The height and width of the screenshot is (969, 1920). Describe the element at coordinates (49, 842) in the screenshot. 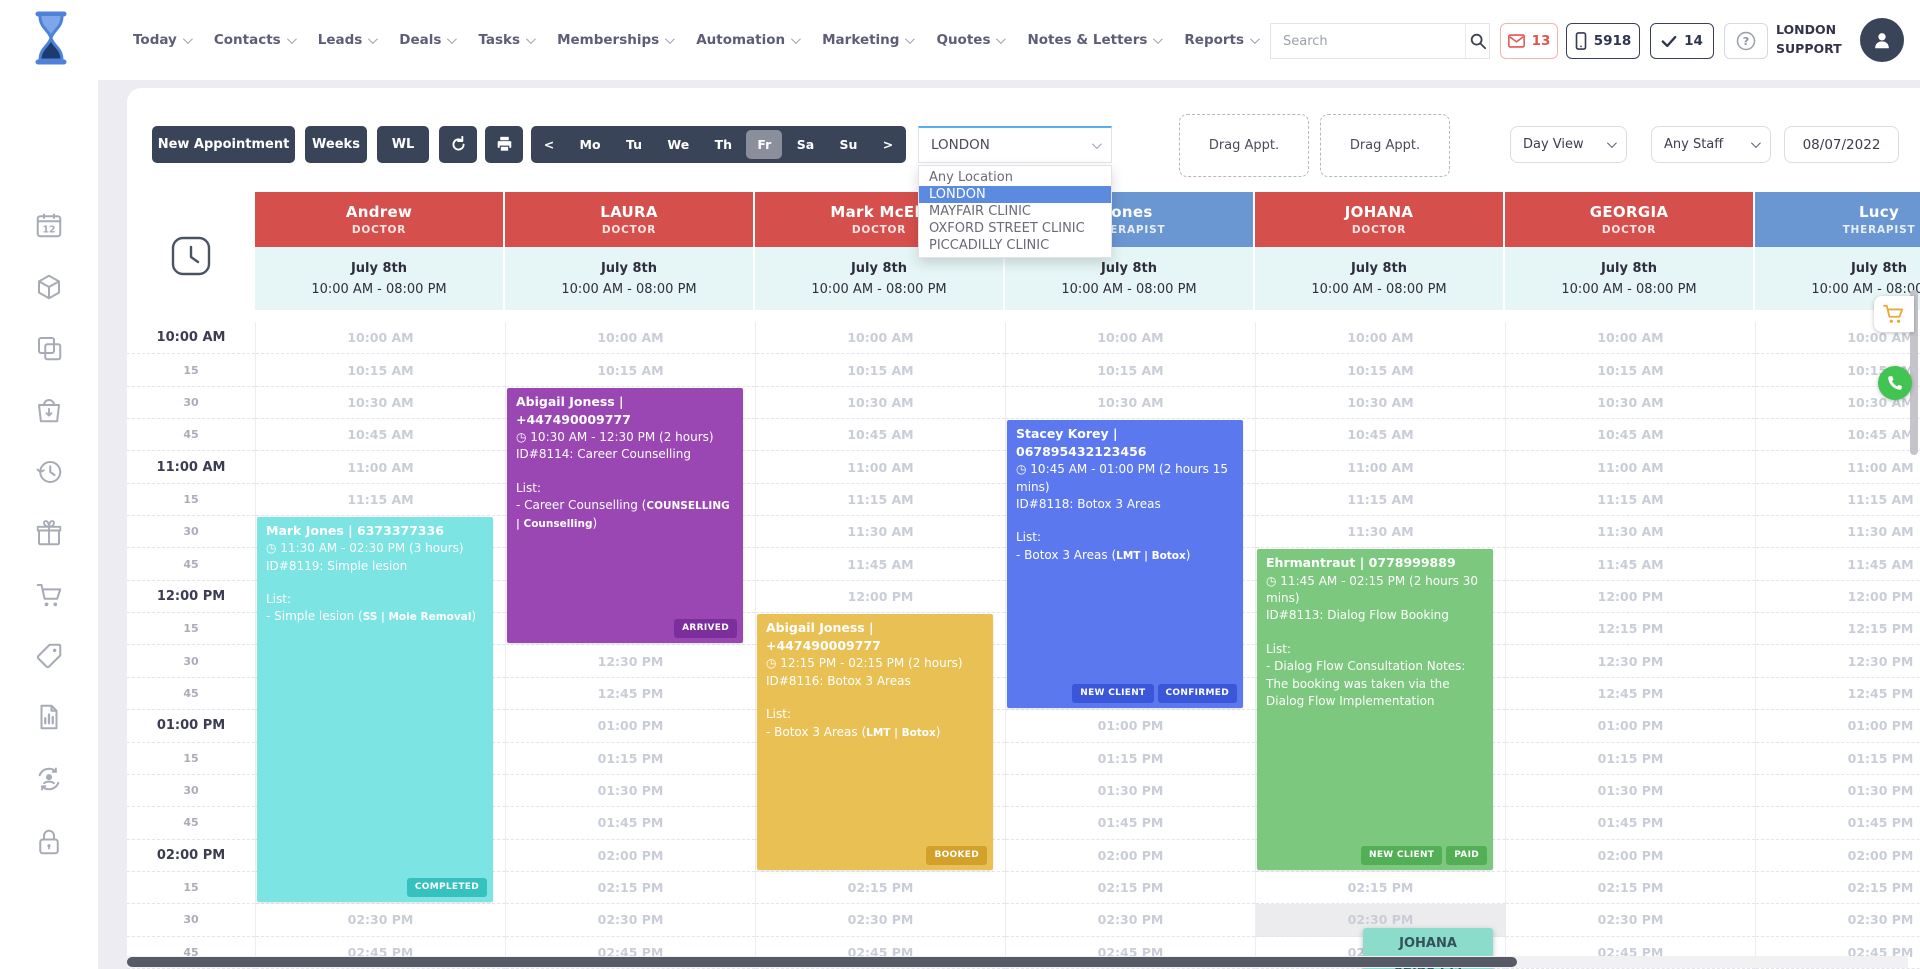

I see `lock-icon` at that location.